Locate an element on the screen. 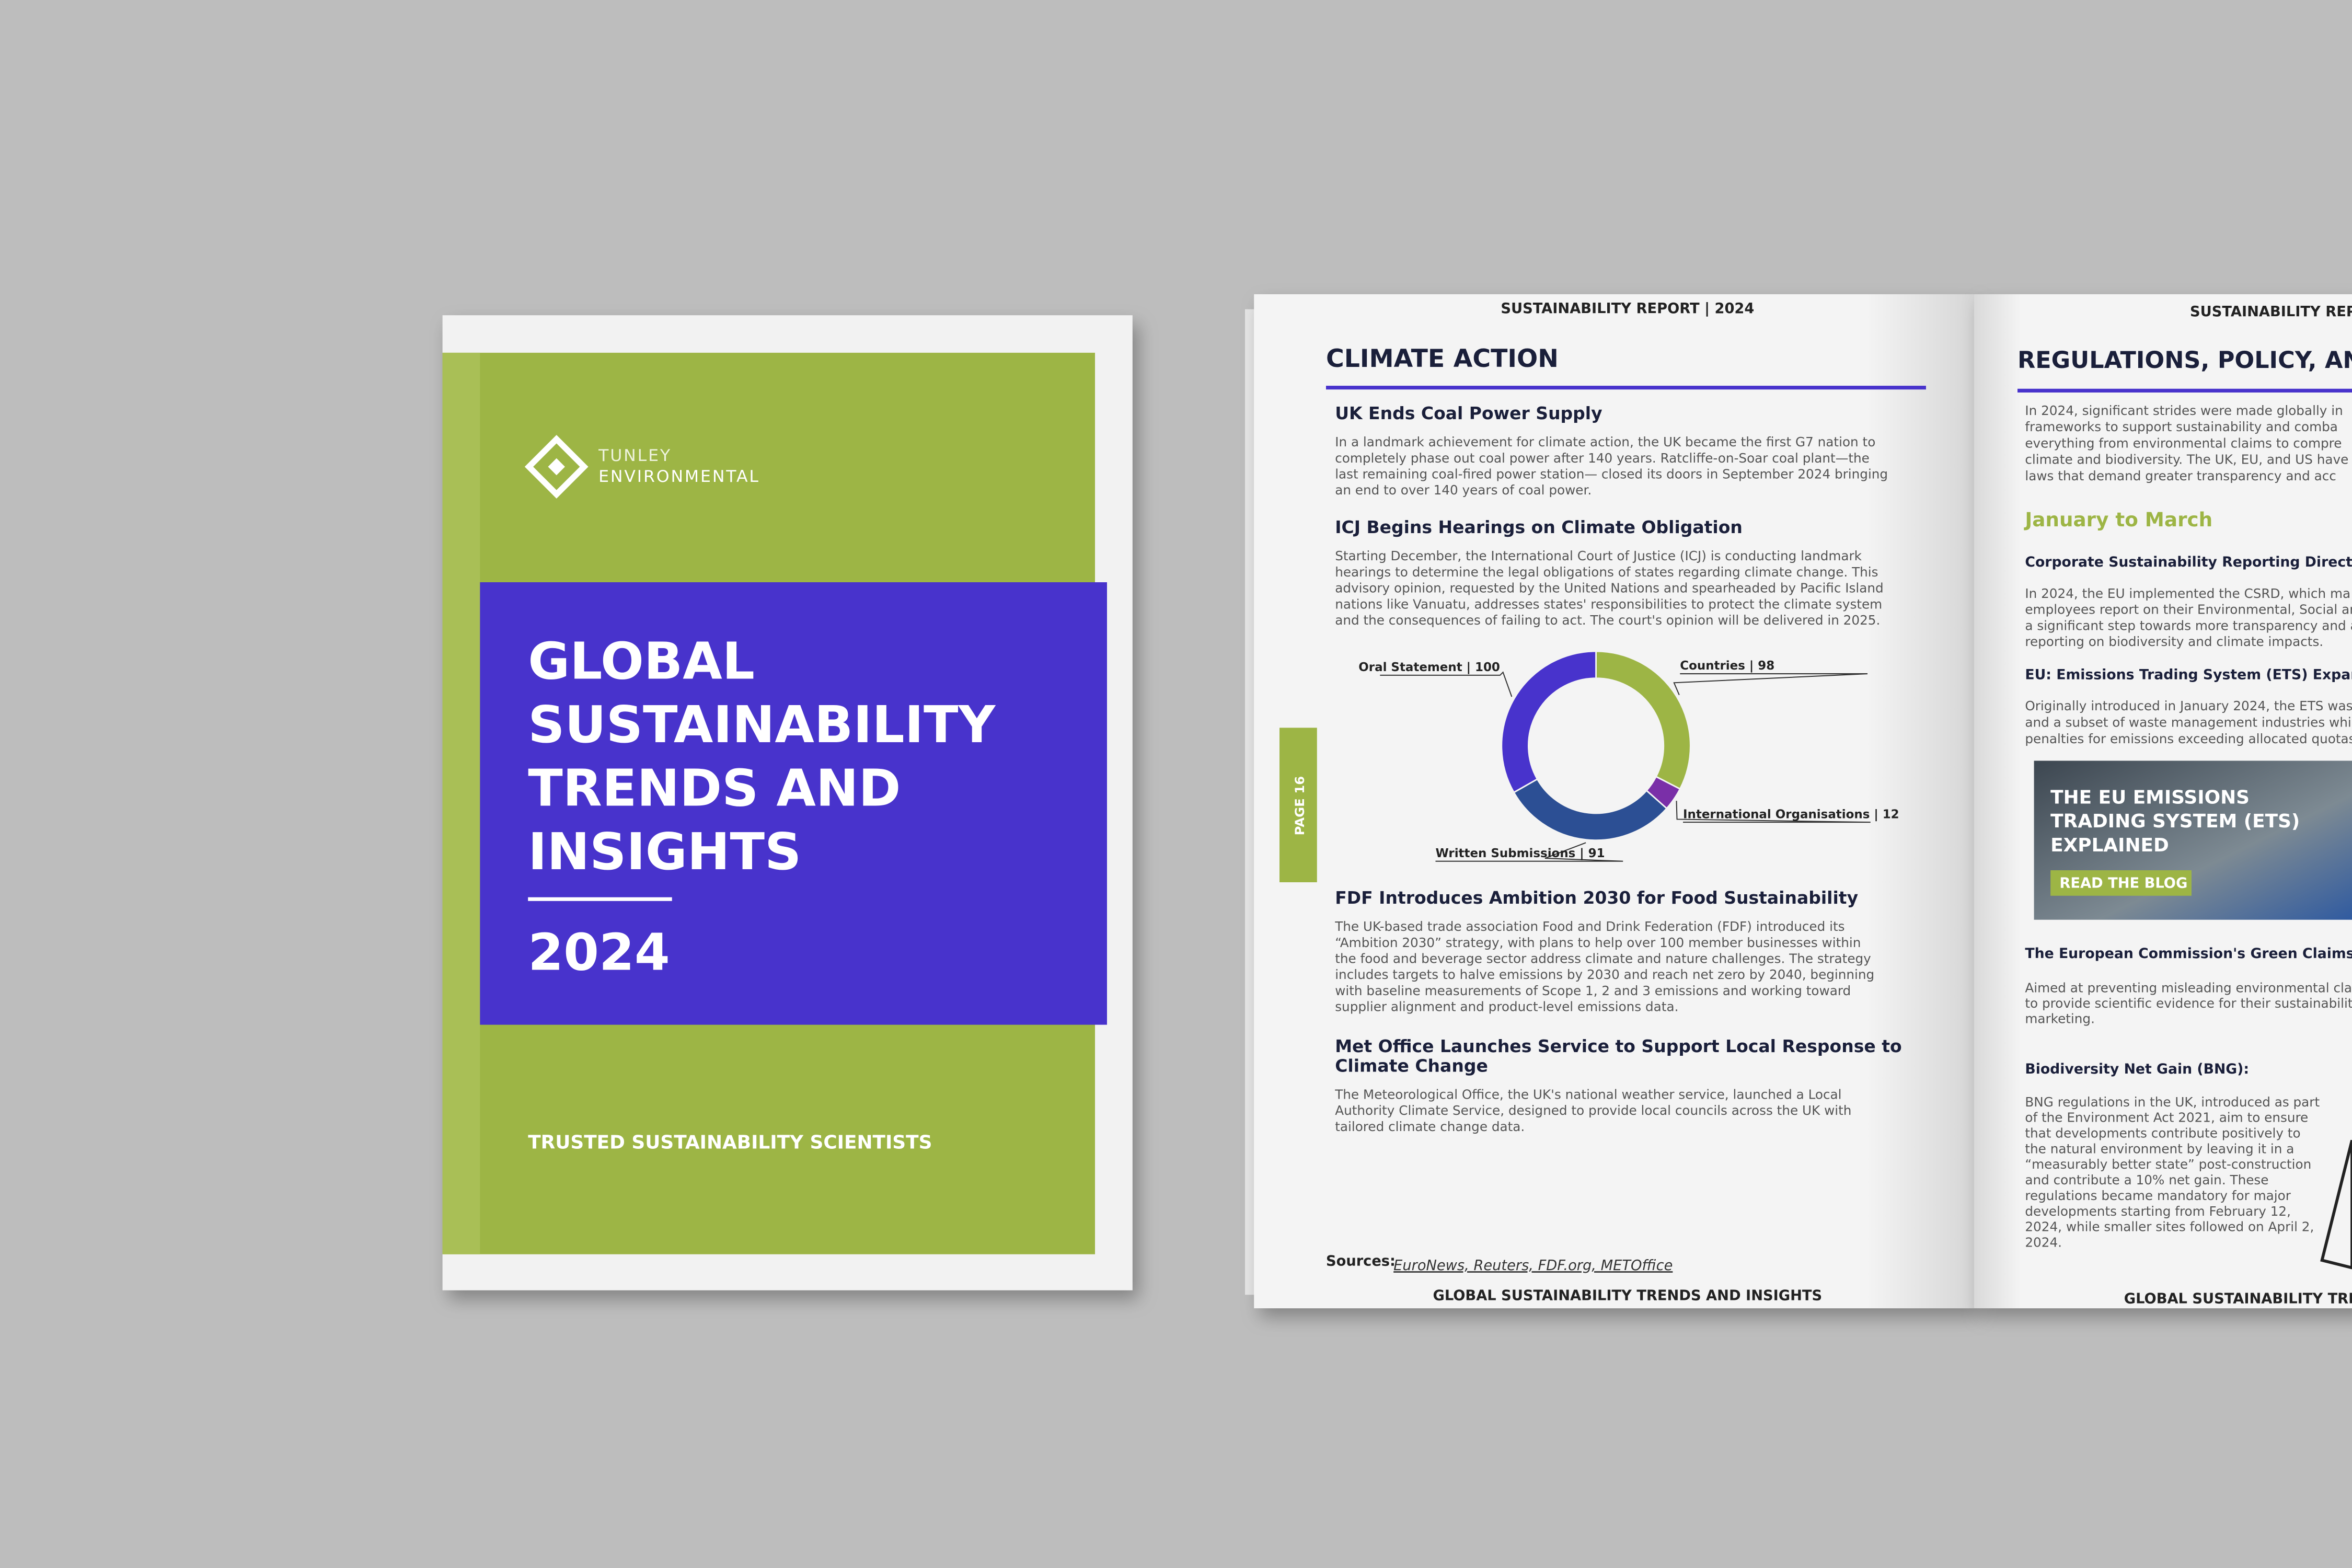  page-tab is located at coordinates (1298, 805).